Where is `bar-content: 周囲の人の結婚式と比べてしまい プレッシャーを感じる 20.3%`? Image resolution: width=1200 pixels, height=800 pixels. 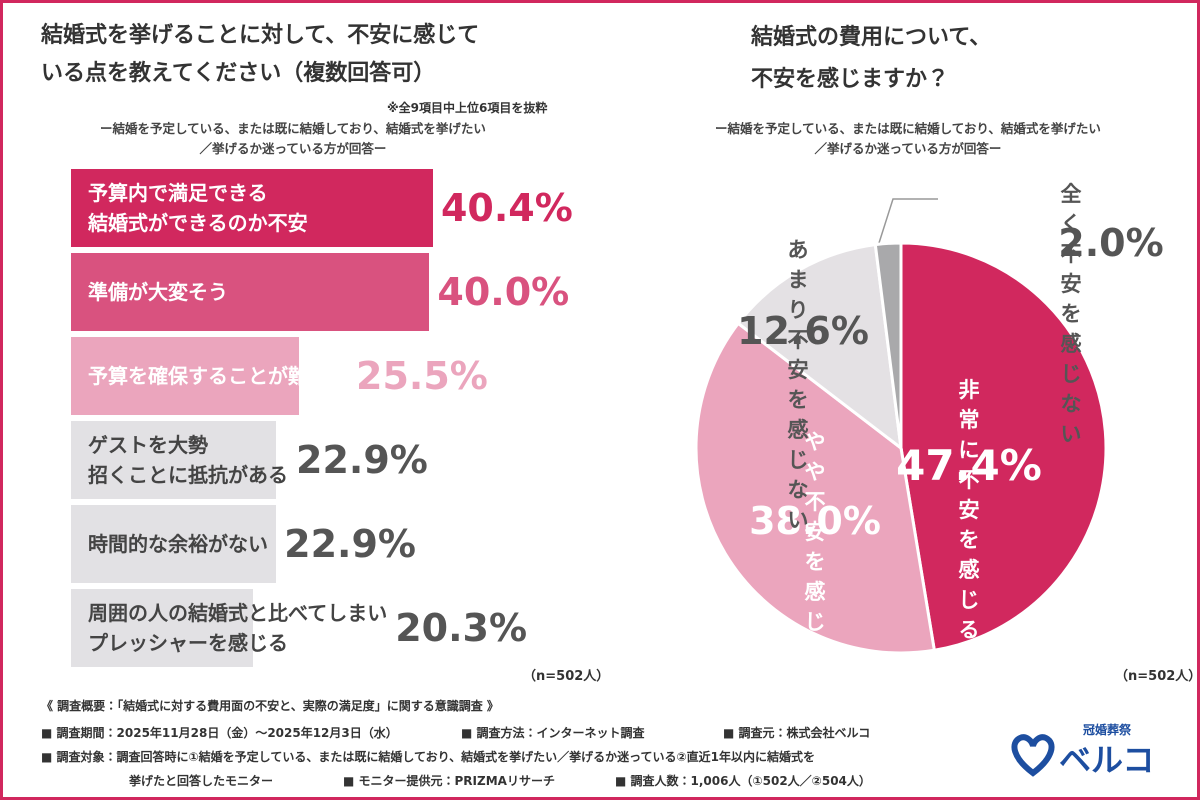 bar-content: 周囲の人の結婚式と比べてしまい プレッシャーを感じる 20.3% is located at coordinates (299, 628).